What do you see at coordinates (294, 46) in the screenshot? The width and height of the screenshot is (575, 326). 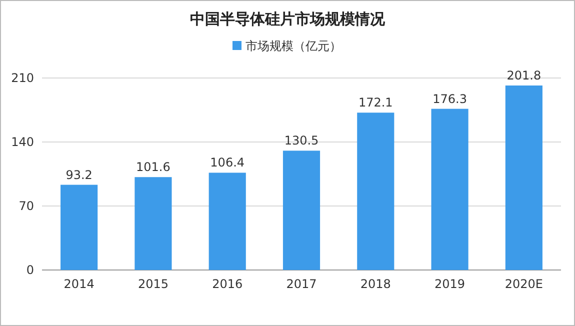 I see `legend-label: 市场规模（亿元）` at bounding box center [294, 46].